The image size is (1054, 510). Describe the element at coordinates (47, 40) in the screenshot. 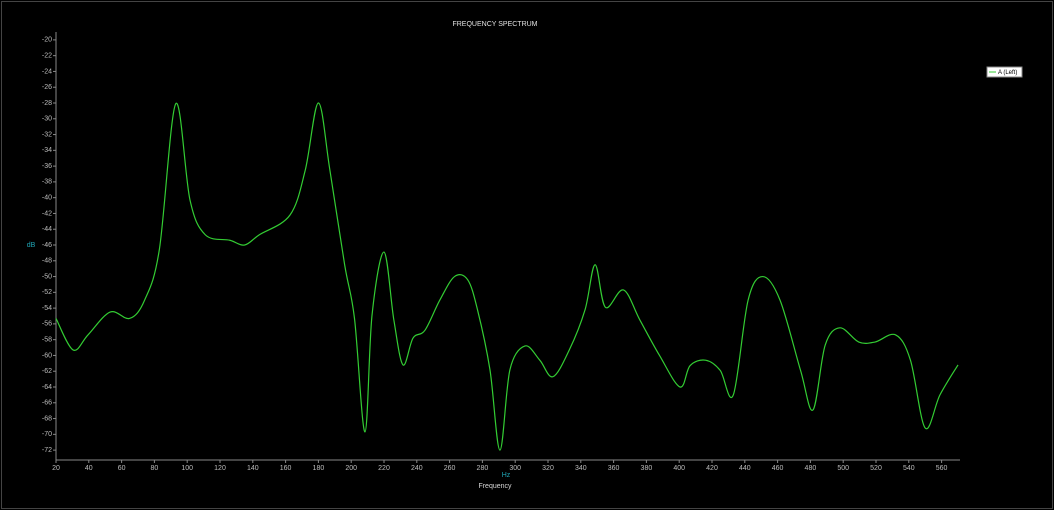

I see `y-tick-label: -20` at that location.